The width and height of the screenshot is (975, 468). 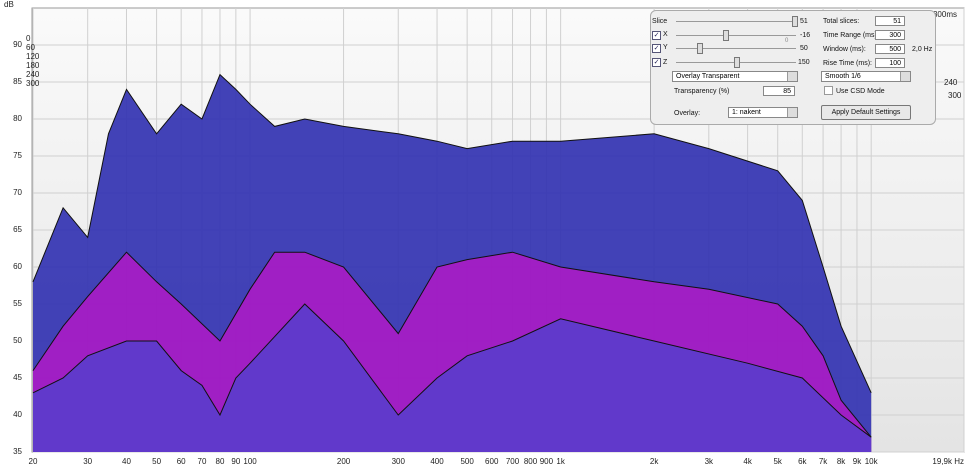 What do you see at coordinates (828, 90) in the screenshot?
I see `csd-checkbox` at bounding box center [828, 90].